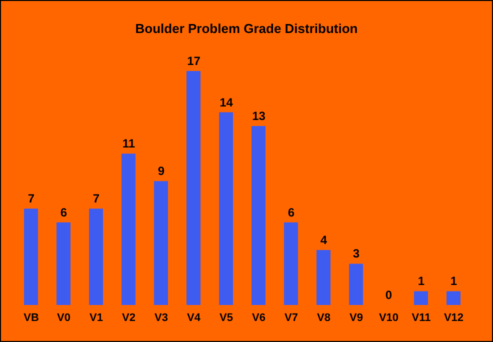 This screenshot has height=342, width=493. What do you see at coordinates (356, 318) in the screenshot?
I see `x-tick-label: V9` at bounding box center [356, 318].